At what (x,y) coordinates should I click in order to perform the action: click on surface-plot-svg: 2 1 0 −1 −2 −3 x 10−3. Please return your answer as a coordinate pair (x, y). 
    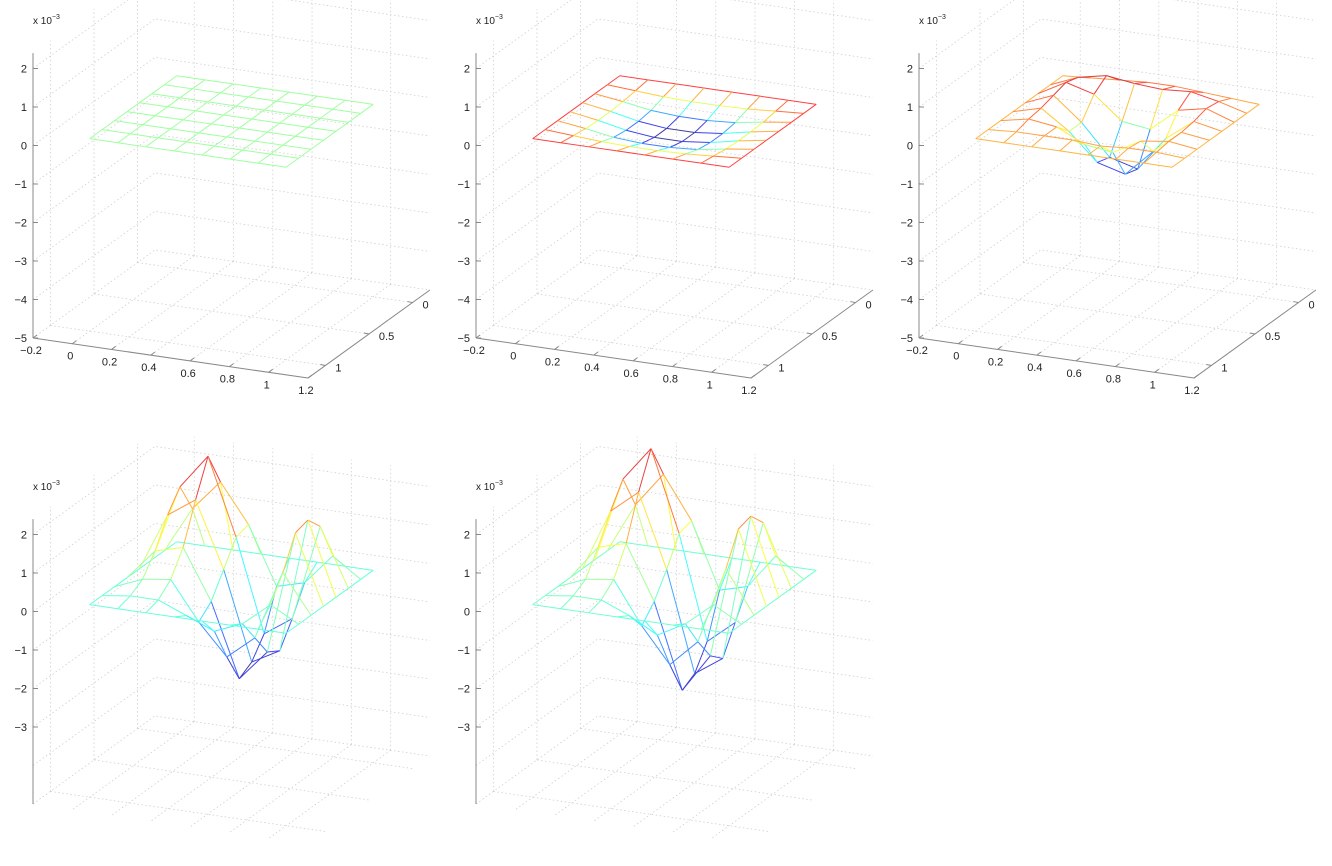
    Looking at the image, I should click on (663, 616).